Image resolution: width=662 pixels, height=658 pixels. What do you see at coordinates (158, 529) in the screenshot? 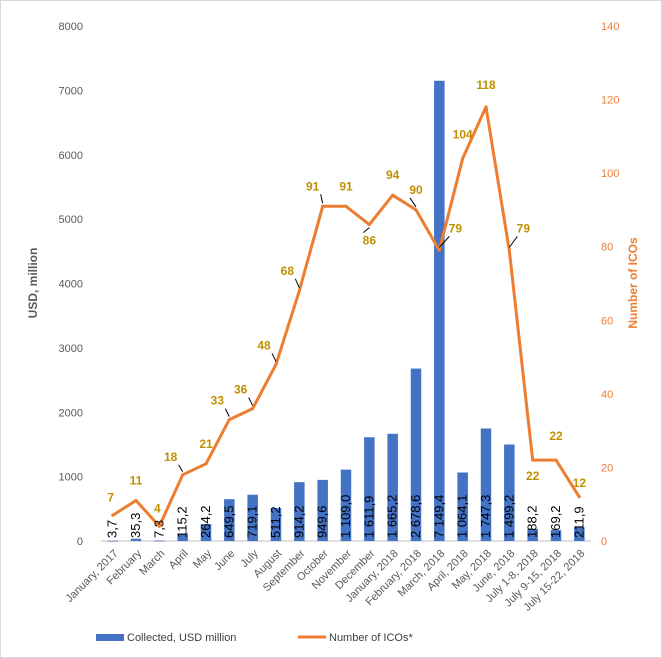
I see `bar-data-label: 7,3` at bounding box center [158, 529].